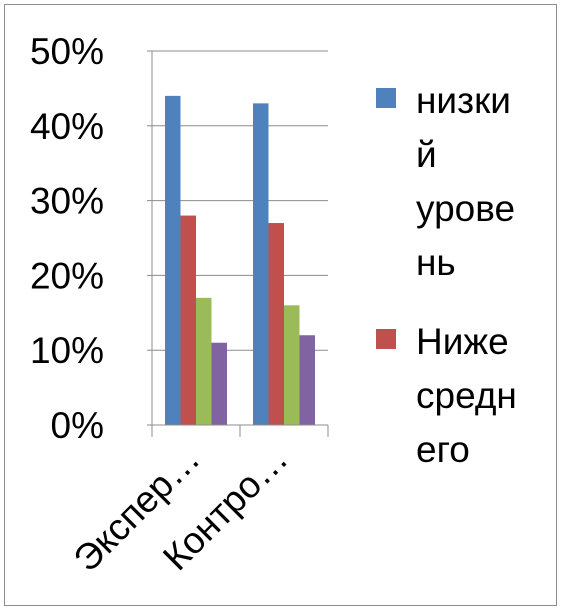 The image size is (563, 612). I want to click on y-tick-label: 30%, so click(67, 201).